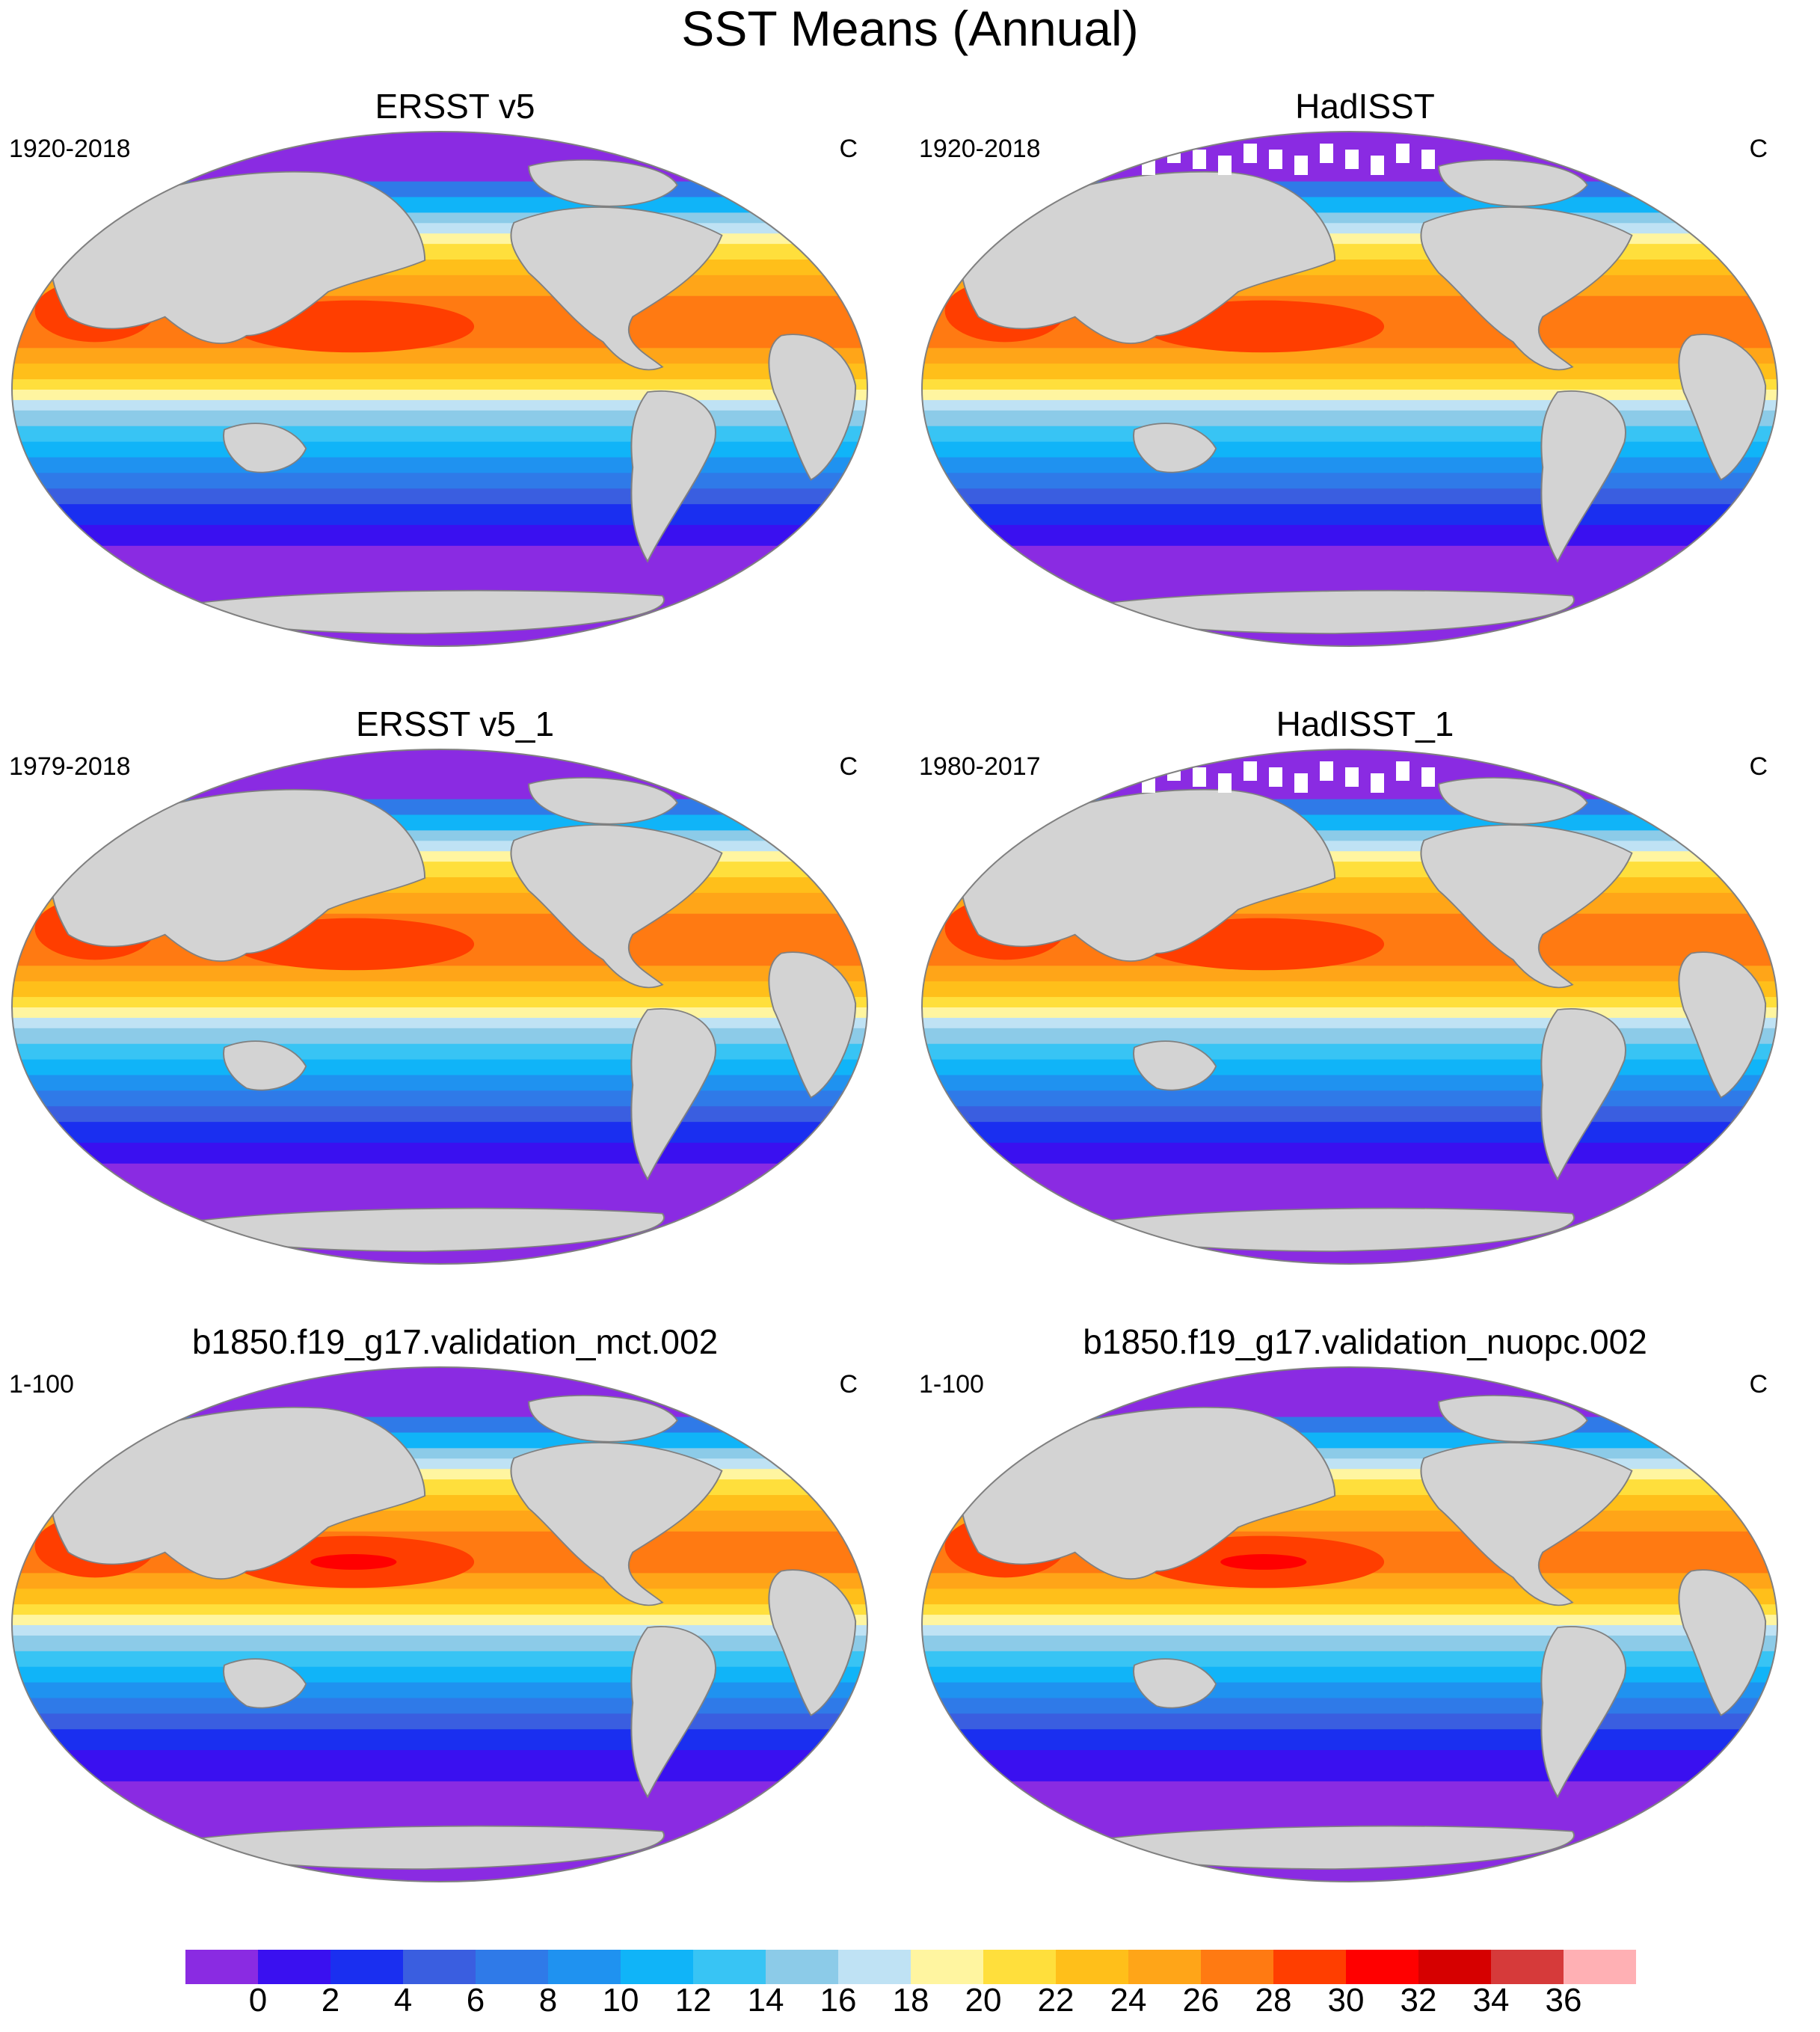 This screenshot has height=2032, width=1820. I want to click on colorbar-tick-label: 16, so click(838, 2000).